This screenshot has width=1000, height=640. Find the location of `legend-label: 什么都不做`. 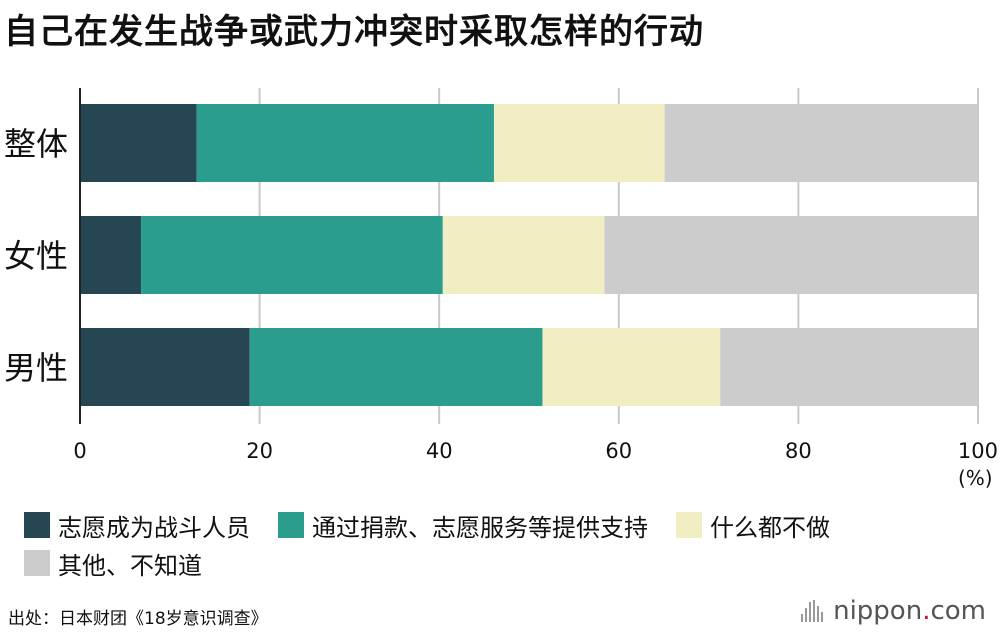

legend-label: 什么都不做 is located at coordinates (770, 527).